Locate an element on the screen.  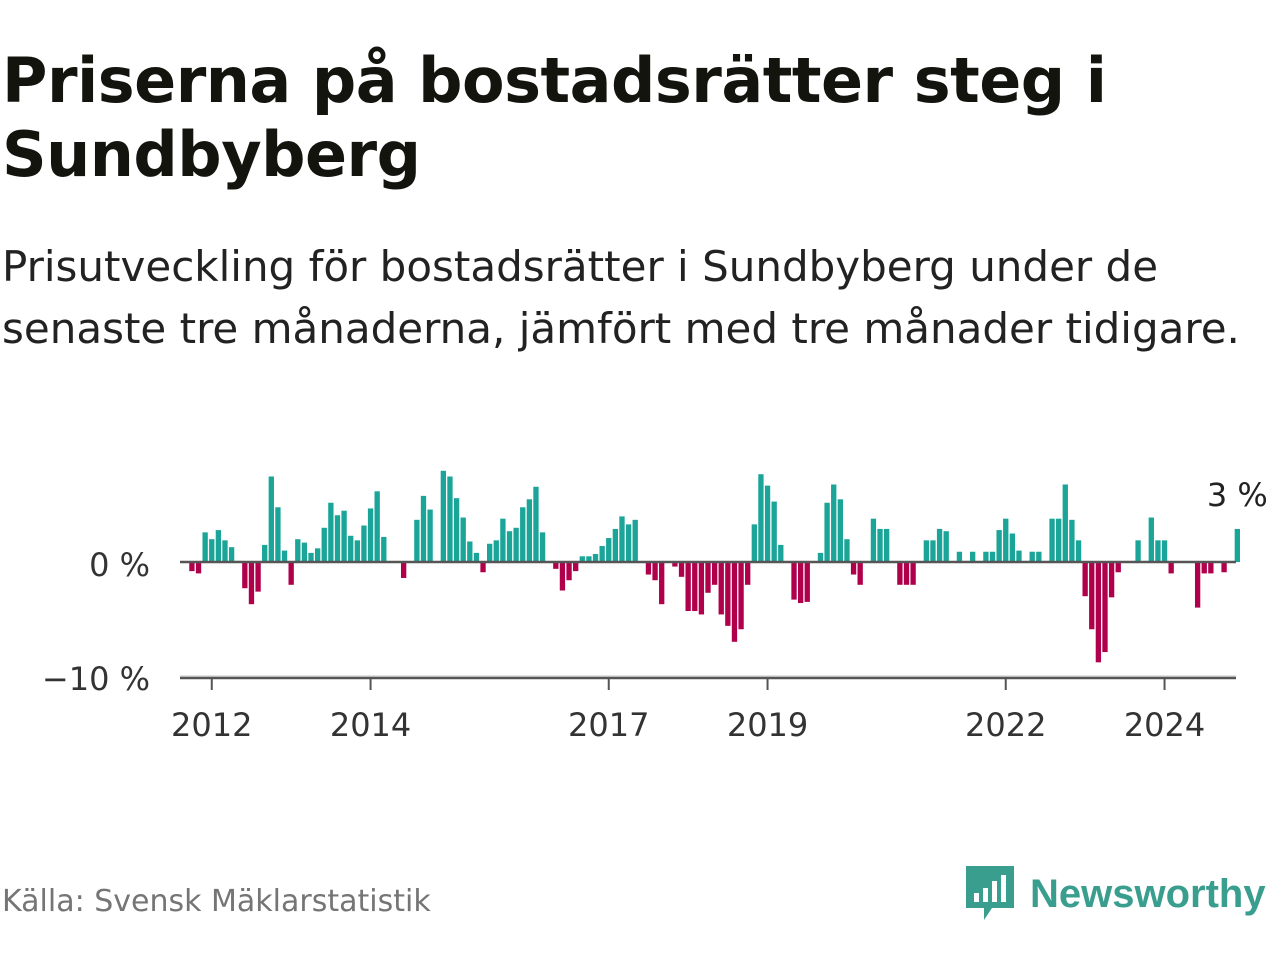
brand-name: Newsworthy is located at coordinates (1148, 893).